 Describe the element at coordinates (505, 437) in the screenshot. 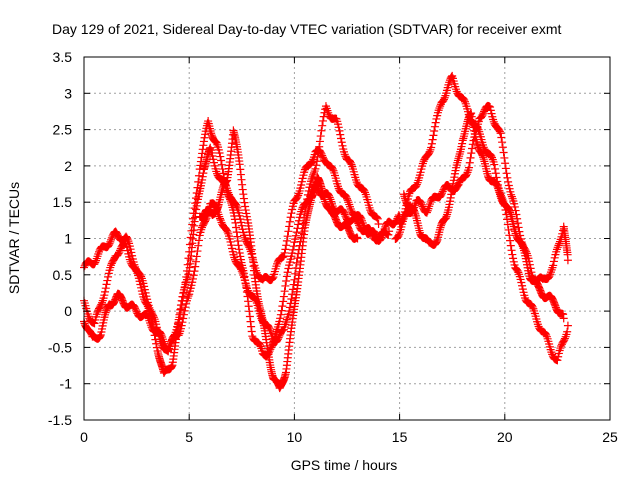

I see `x-tick-label: 20` at that location.